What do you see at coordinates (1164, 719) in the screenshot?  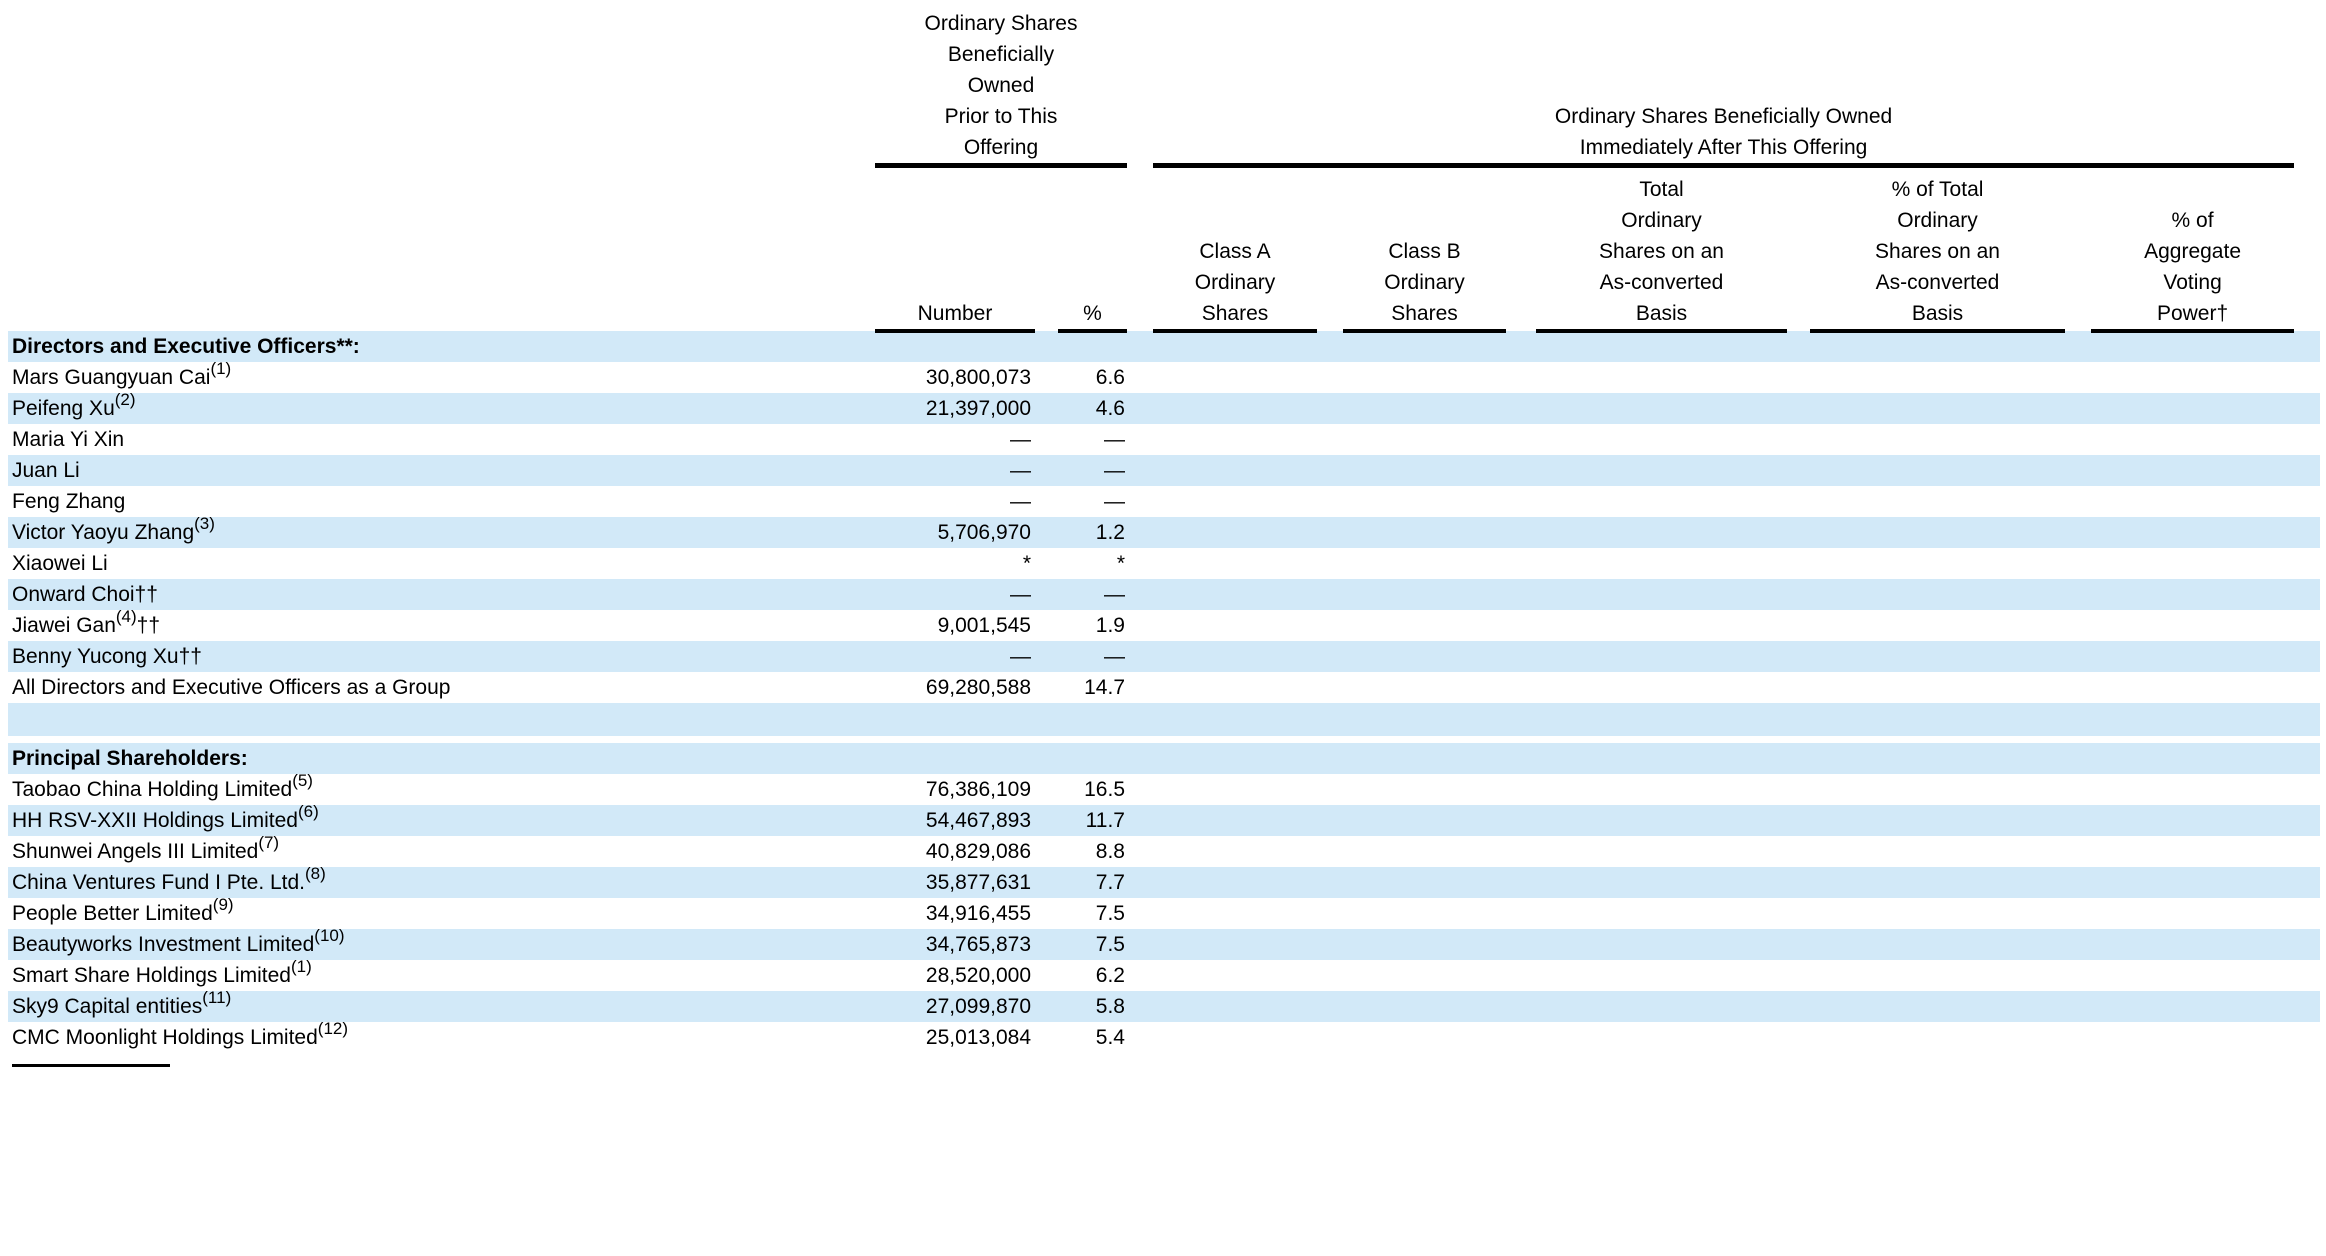 I see `blank-row` at bounding box center [1164, 719].